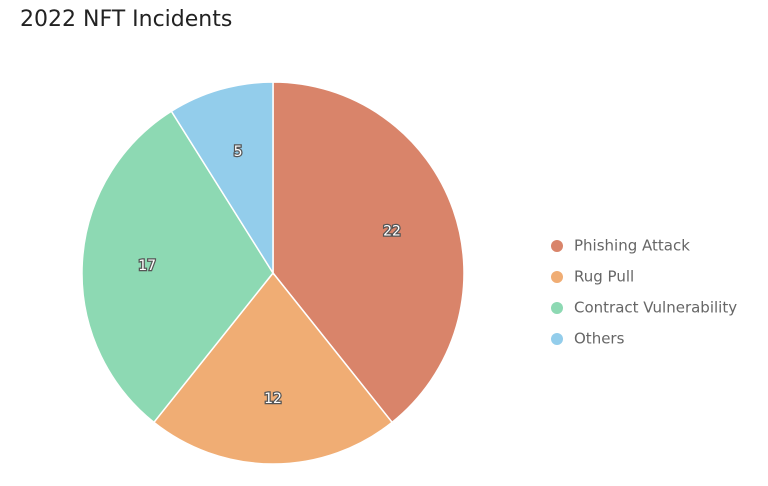  I want to click on value-label: 17, so click(147, 266).